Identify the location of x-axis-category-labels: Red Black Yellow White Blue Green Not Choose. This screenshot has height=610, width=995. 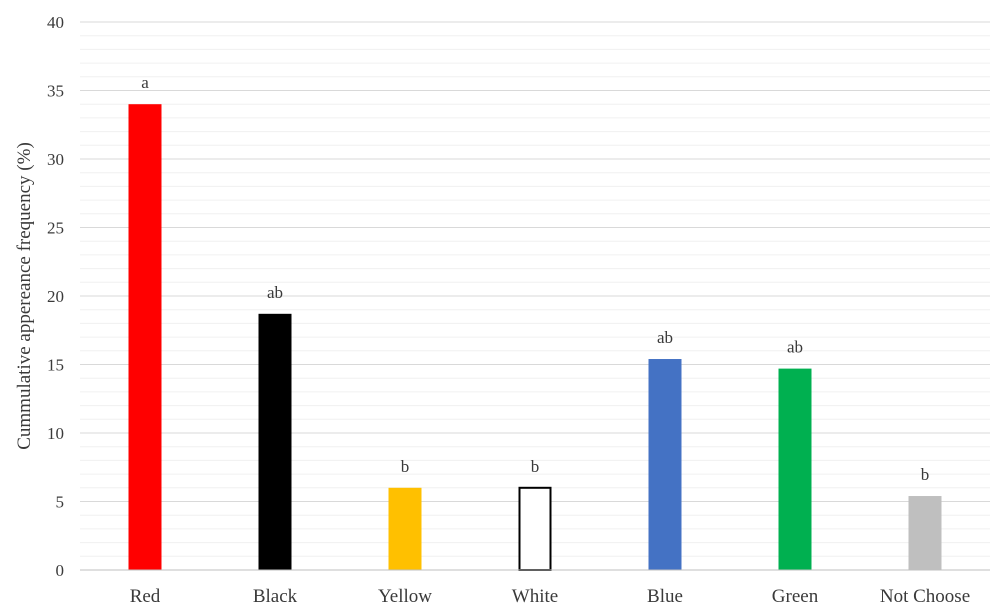
(550, 596).